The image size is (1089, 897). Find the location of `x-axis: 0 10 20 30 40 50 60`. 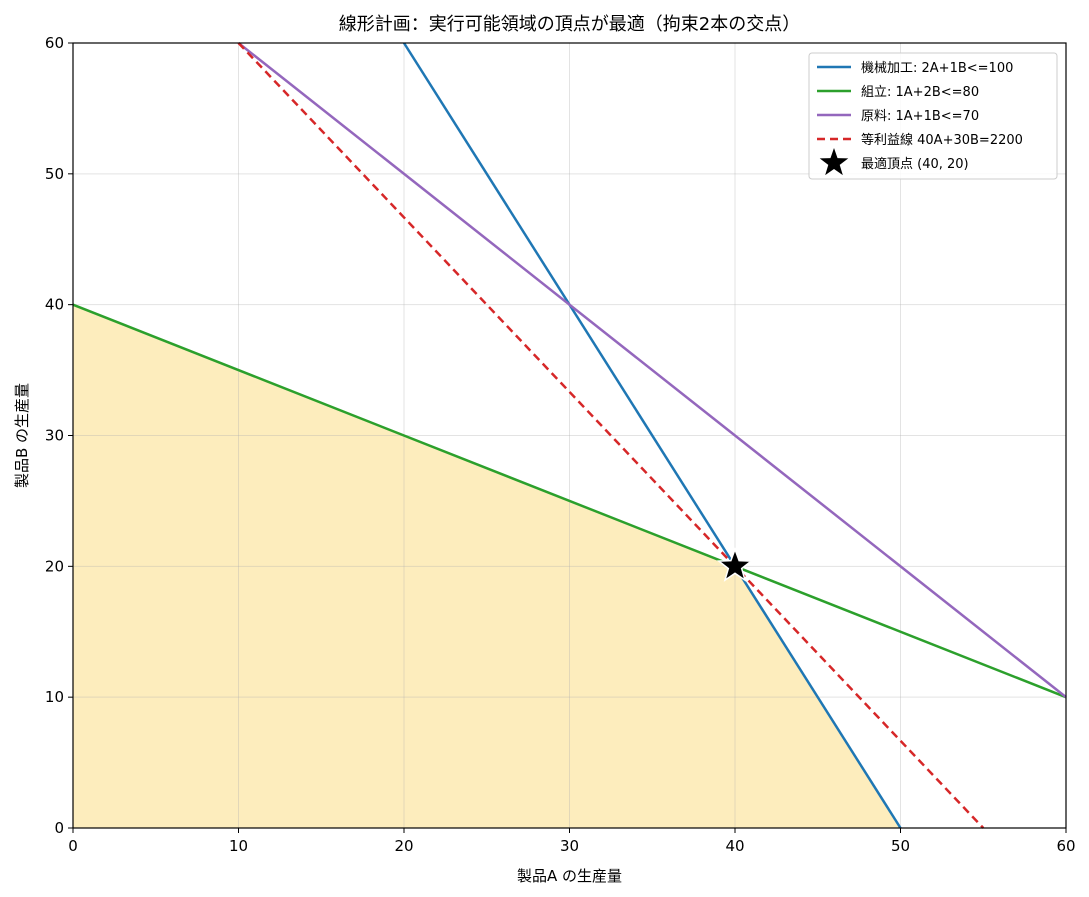

x-axis: 0 10 20 30 40 50 60 is located at coordinates (572, 841).